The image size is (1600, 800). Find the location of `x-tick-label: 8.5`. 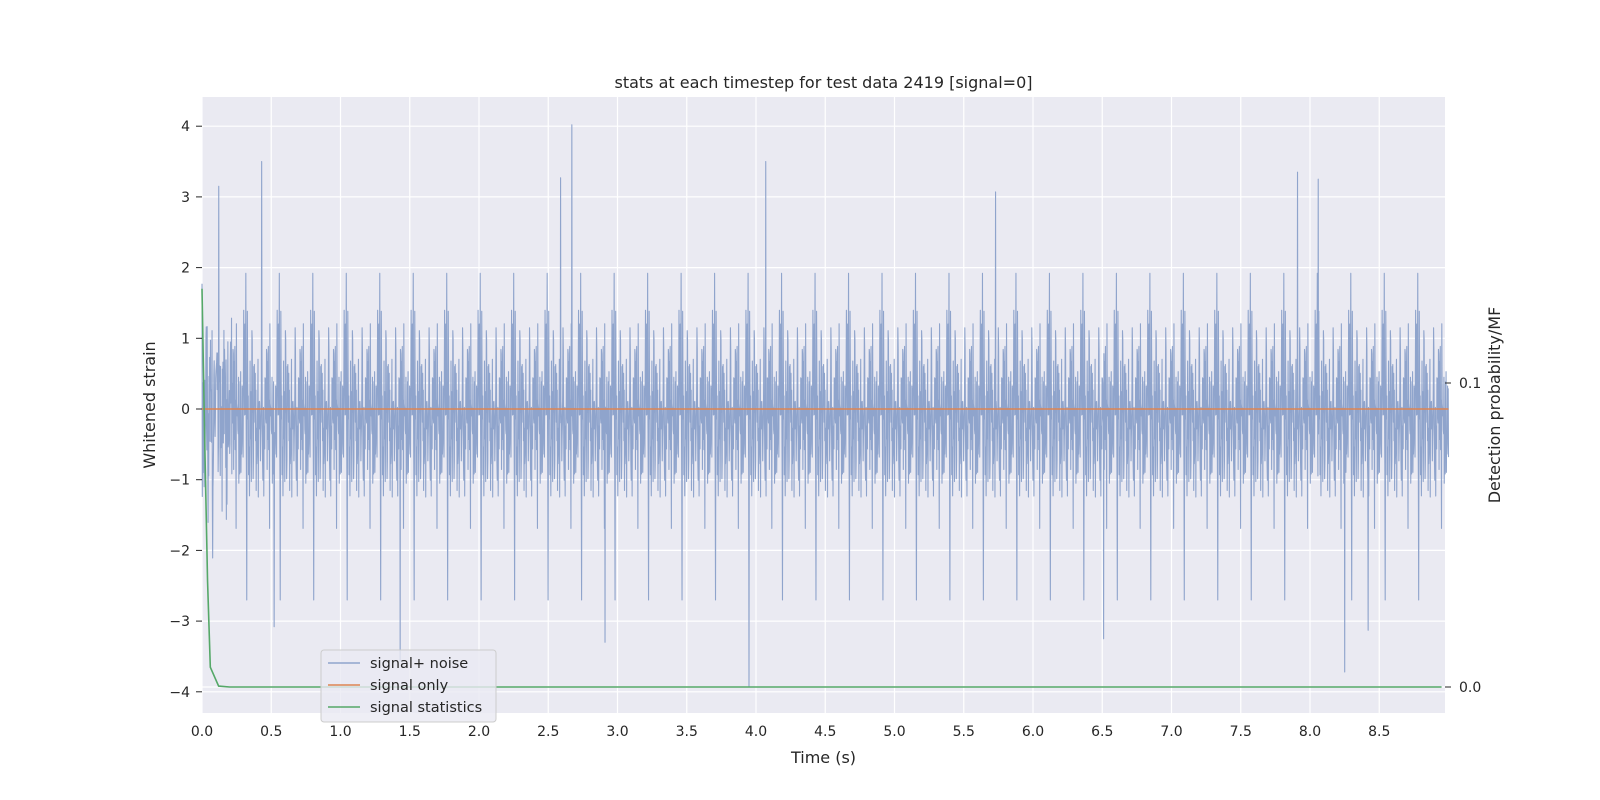

x-tick-label: 8.5 is located at coordinates (1379, 732).